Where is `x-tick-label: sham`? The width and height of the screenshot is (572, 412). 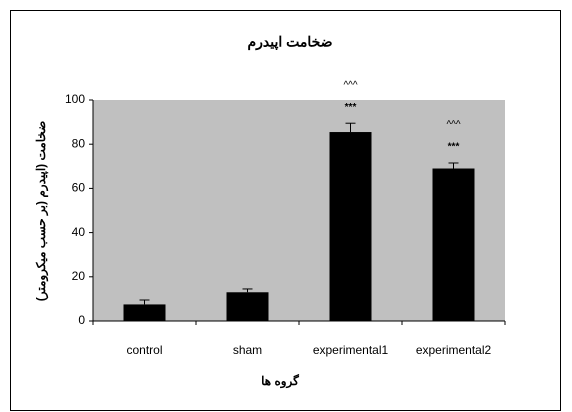 x-tick-label: sham is located at coordinates (247, 350).